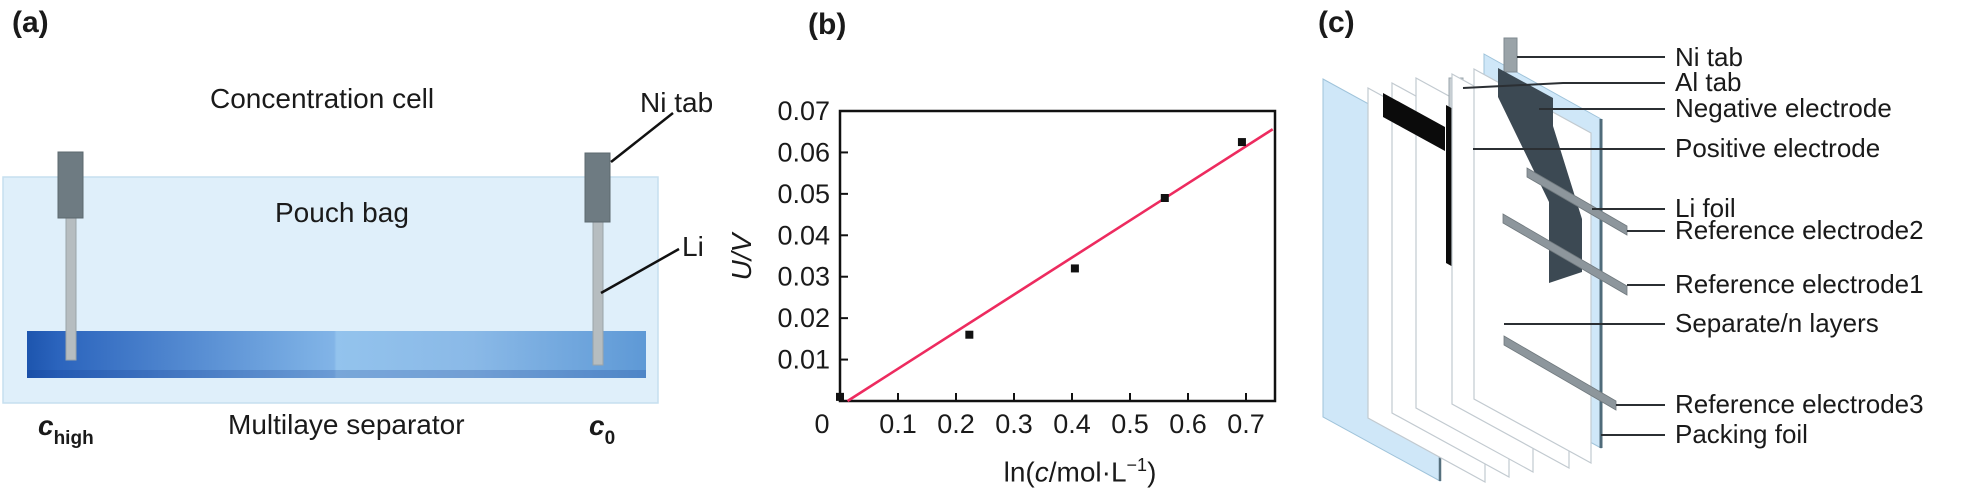 The image size is (1987, 491). Describe the element at coordinates (956, 424) in the screenshot. I see `x-tick-label: 0.2` at that location.